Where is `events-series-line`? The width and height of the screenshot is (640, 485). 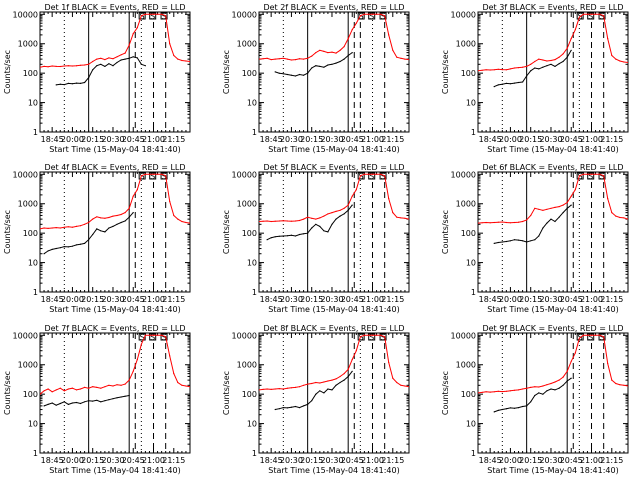
events-series-line is located at coordinates (533, 395).